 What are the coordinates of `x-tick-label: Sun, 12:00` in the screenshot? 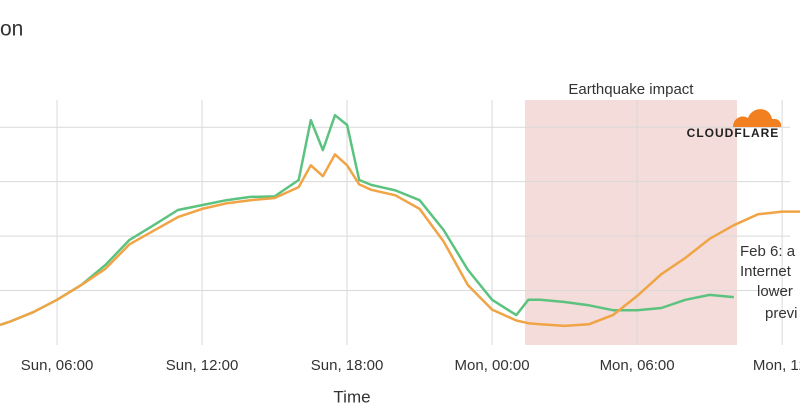 It's located at (202, 365).